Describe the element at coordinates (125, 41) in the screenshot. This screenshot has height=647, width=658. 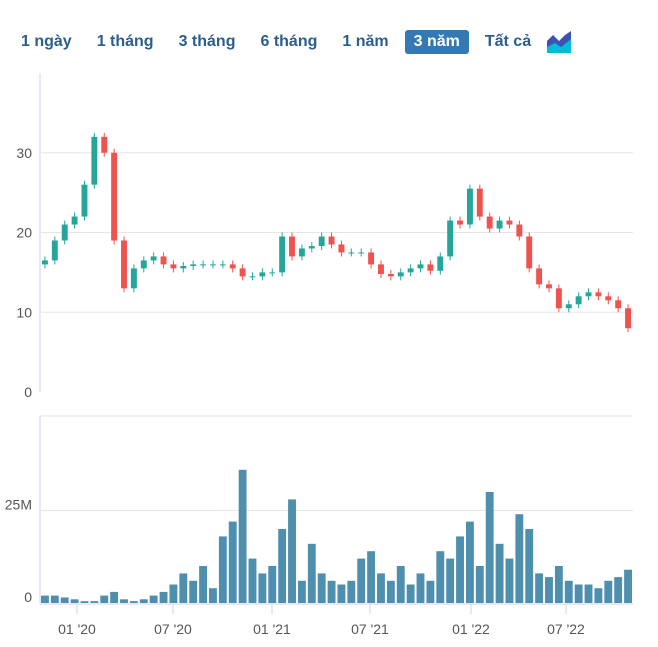
I see `range-1-month-button: 1 tháng` at that location.